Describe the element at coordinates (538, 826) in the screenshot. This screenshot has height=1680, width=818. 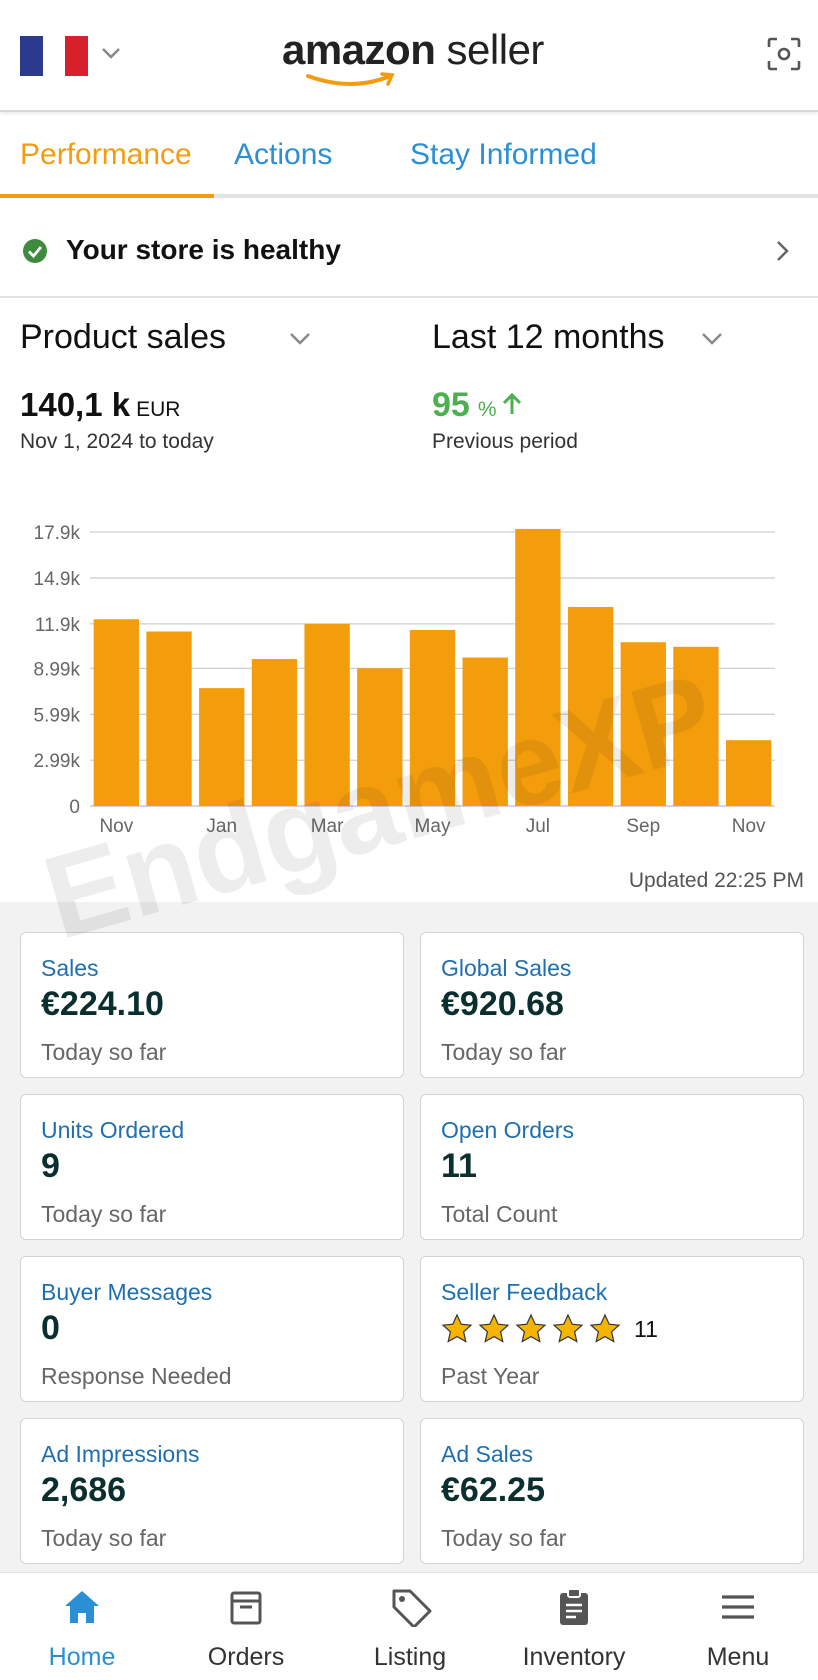
I see `x-tick-label: Jul` at that location.